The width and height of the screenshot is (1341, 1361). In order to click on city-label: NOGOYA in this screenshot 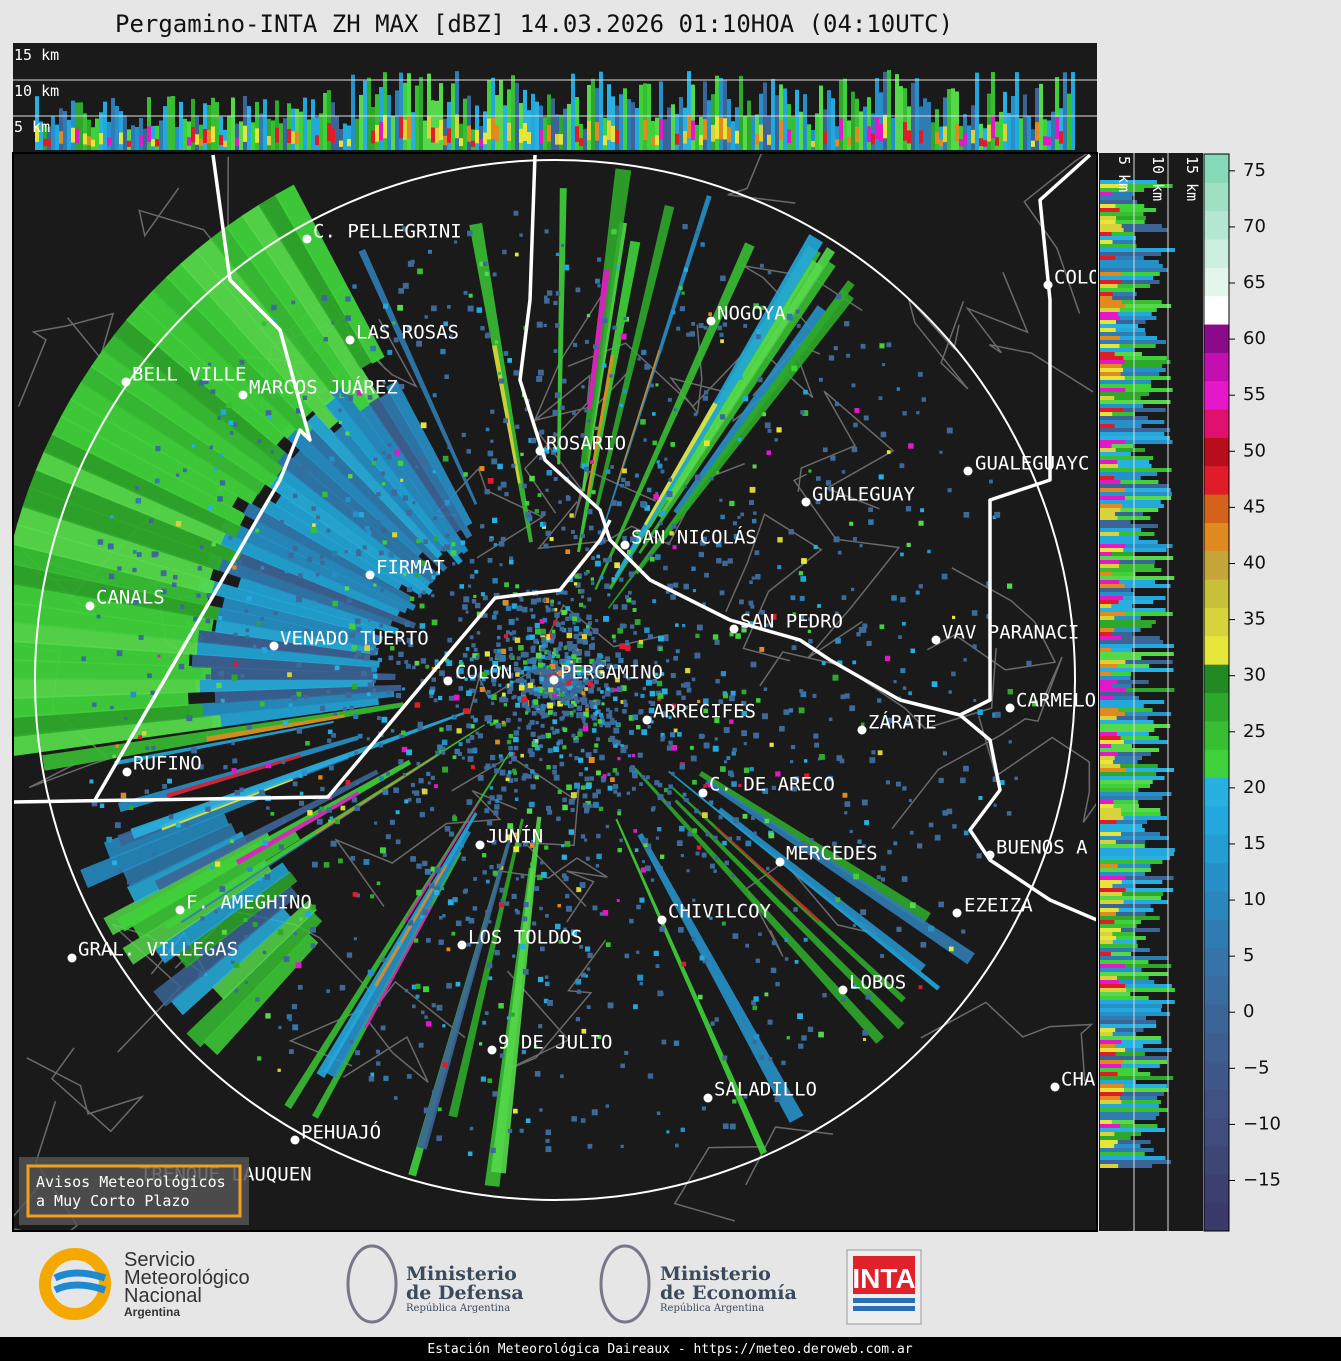, I will do `click(751, 314)`.